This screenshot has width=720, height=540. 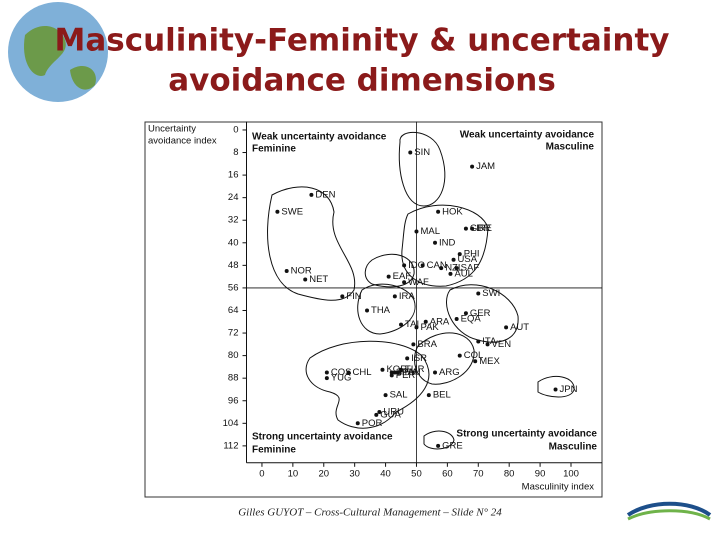 I want to click on point-label: URU, so click(x=393, y=412).